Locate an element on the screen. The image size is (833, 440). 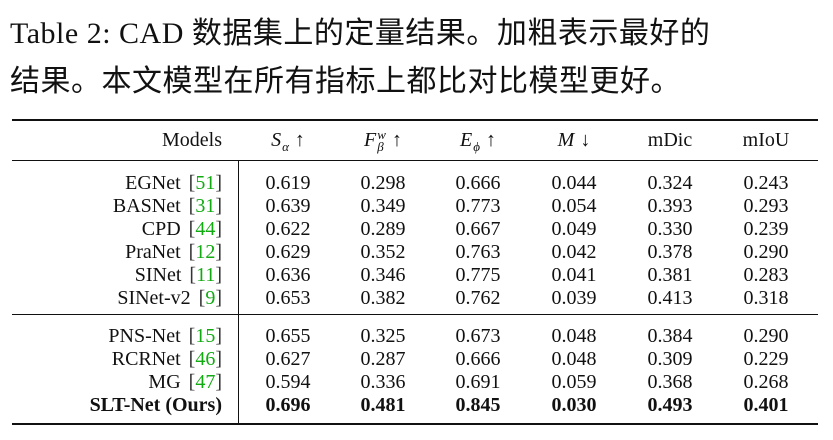
value-cell: 0.054 is located at coordinates (574, 205).